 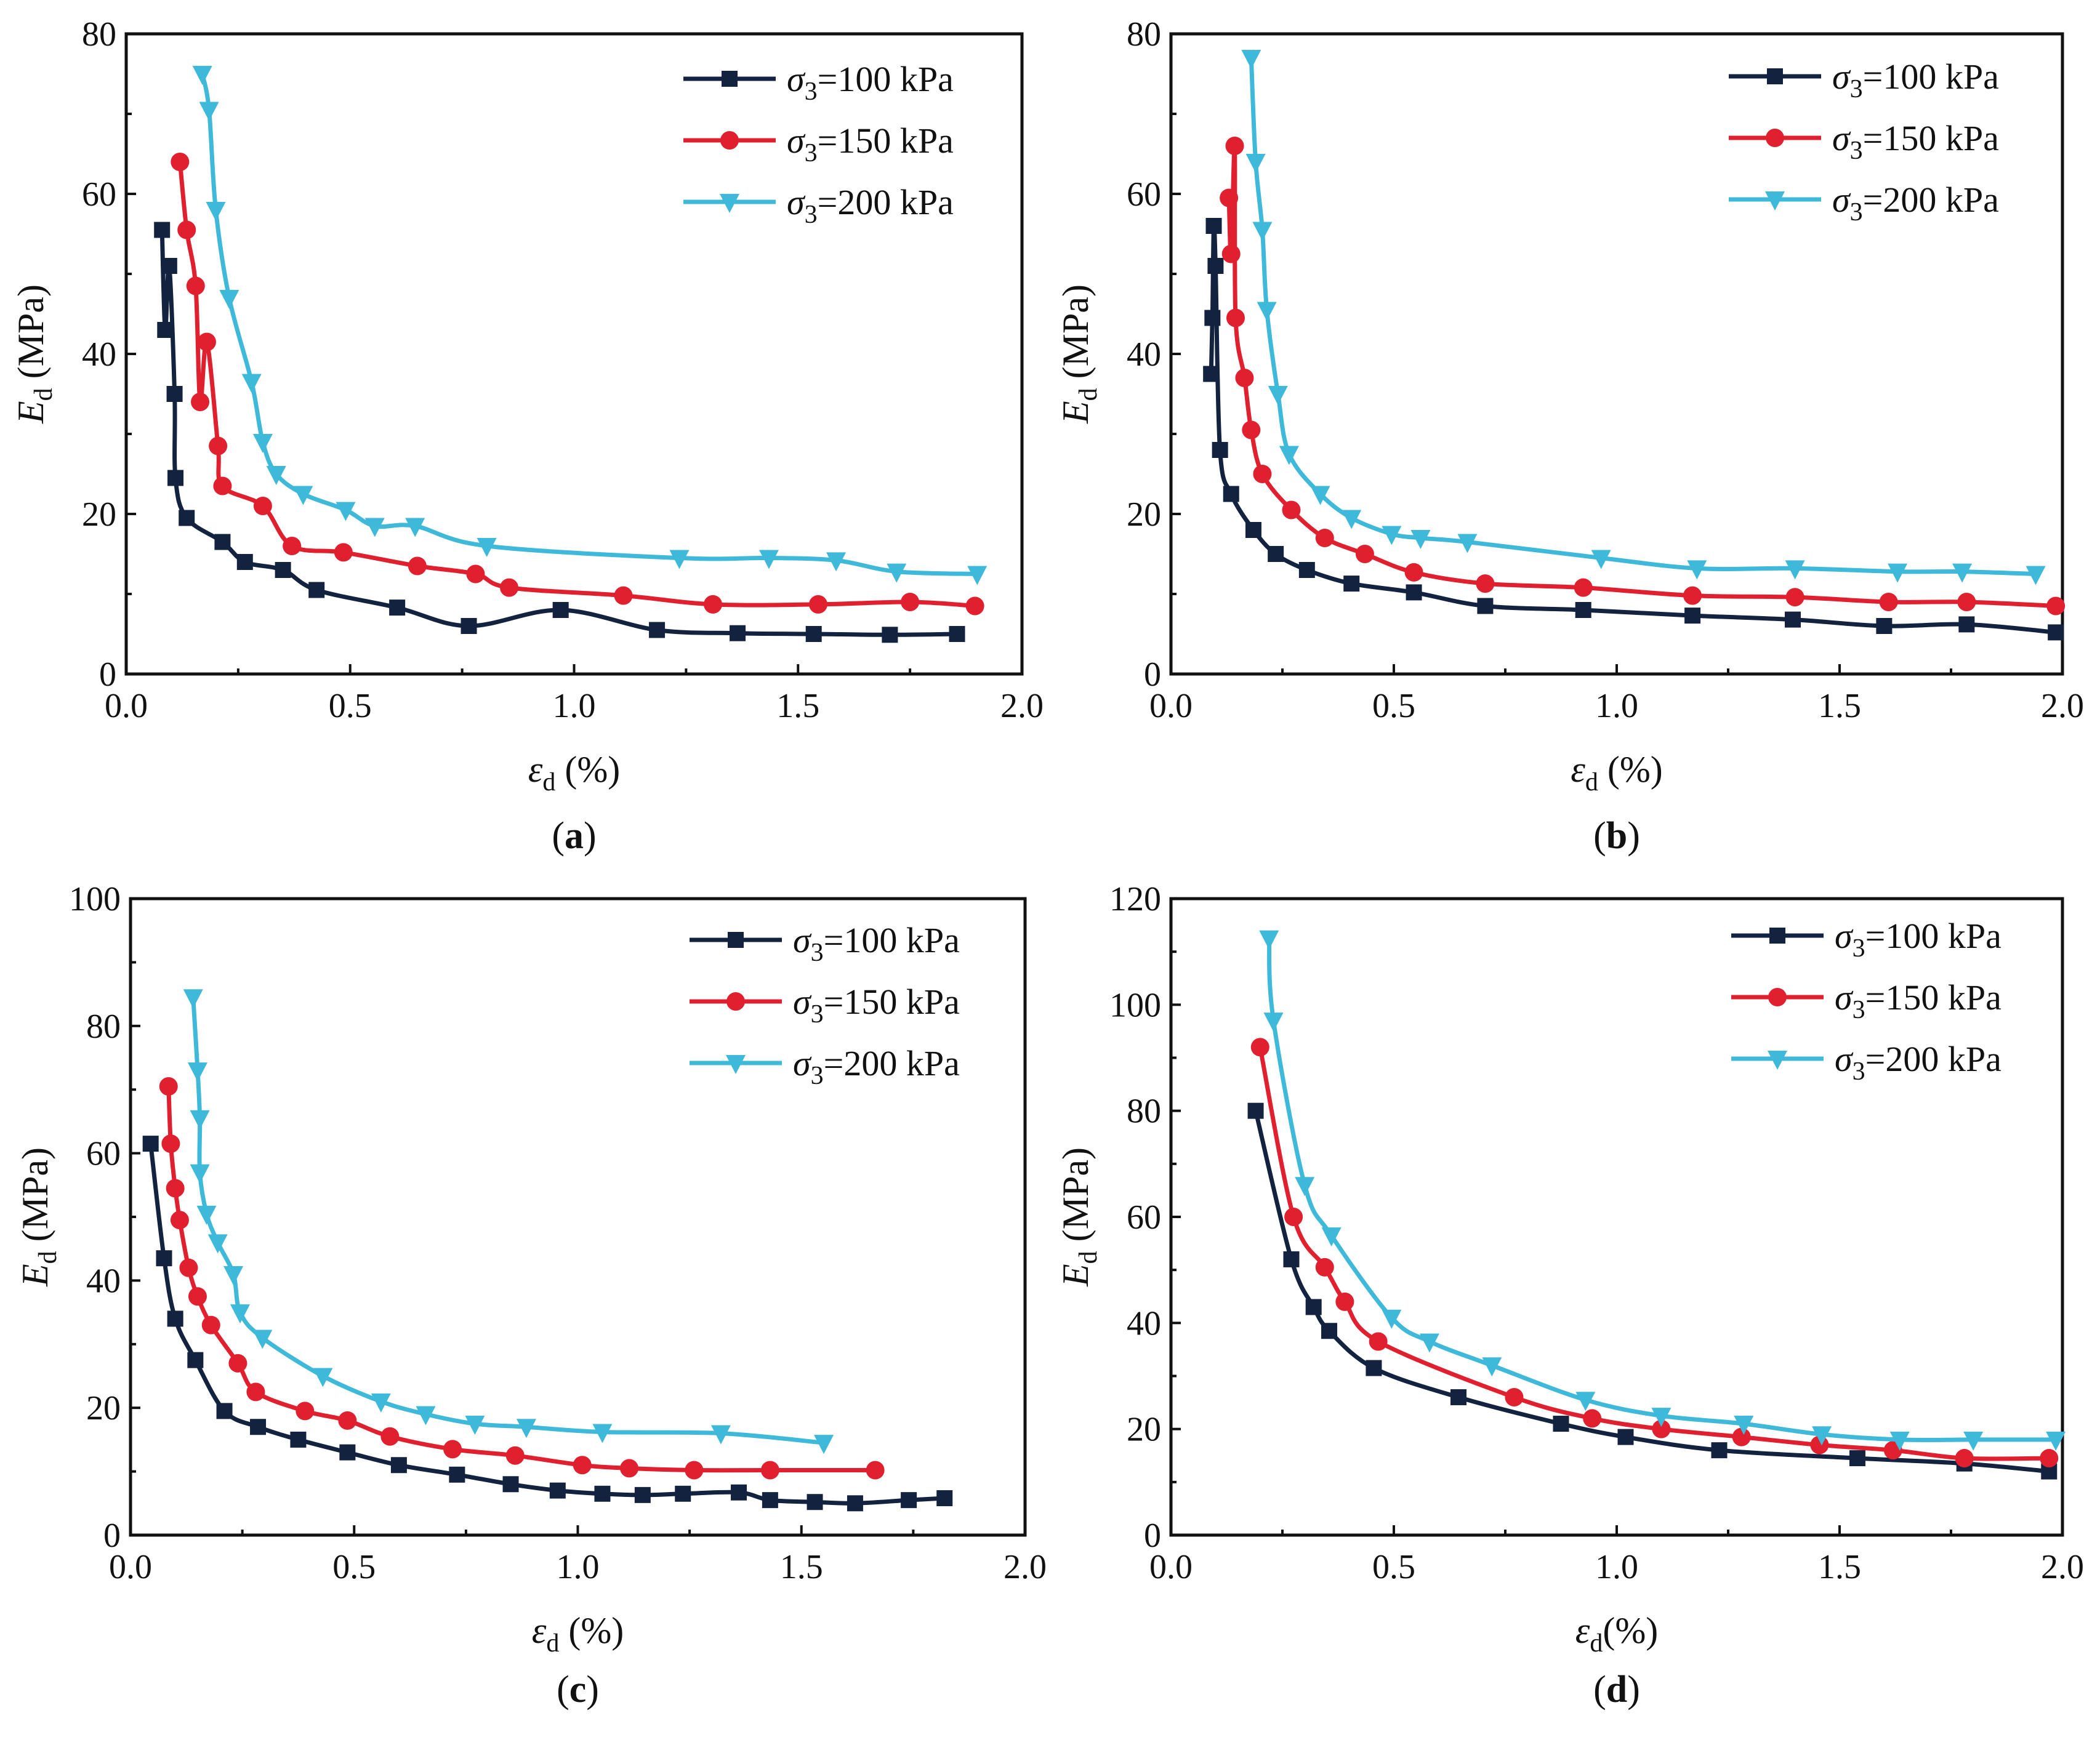 I want to click on x-tick-label: 1.0, so click(x=578, y=1567).